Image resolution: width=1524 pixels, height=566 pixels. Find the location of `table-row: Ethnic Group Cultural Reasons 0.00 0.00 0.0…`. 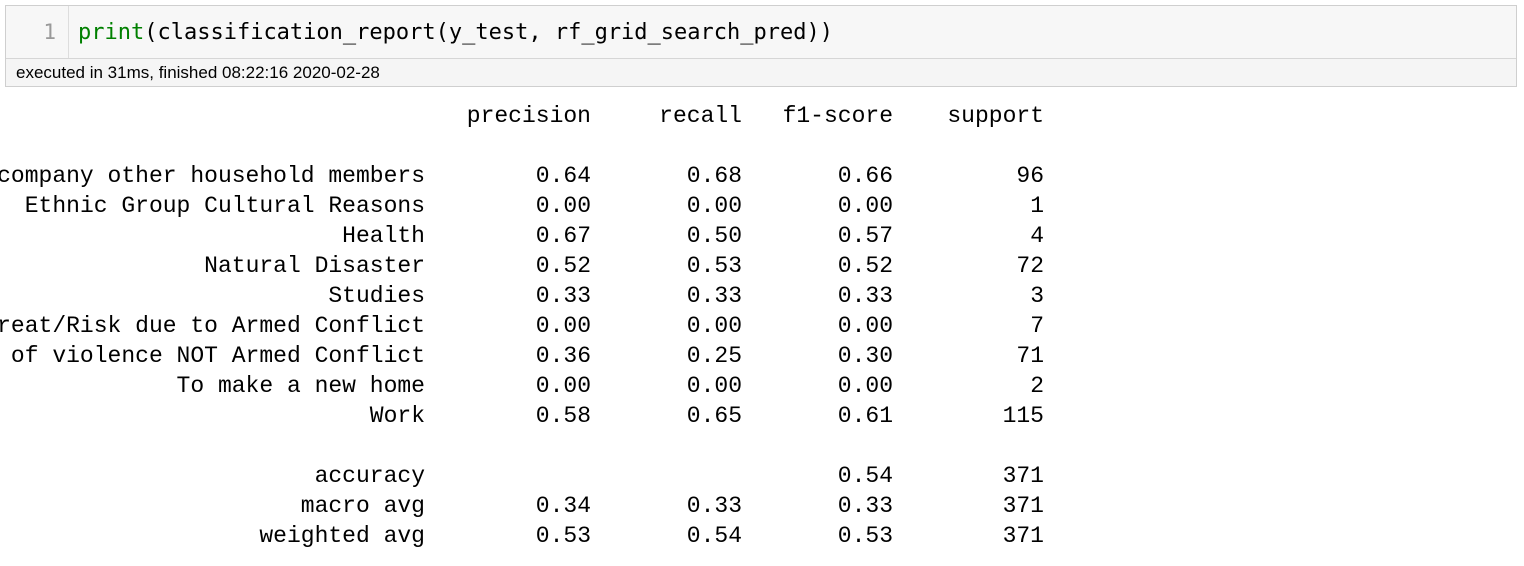

table-row: Ethnic Group Cultural Reasons 0.00 0.00 0.0… is located at coordinates (650, 208).